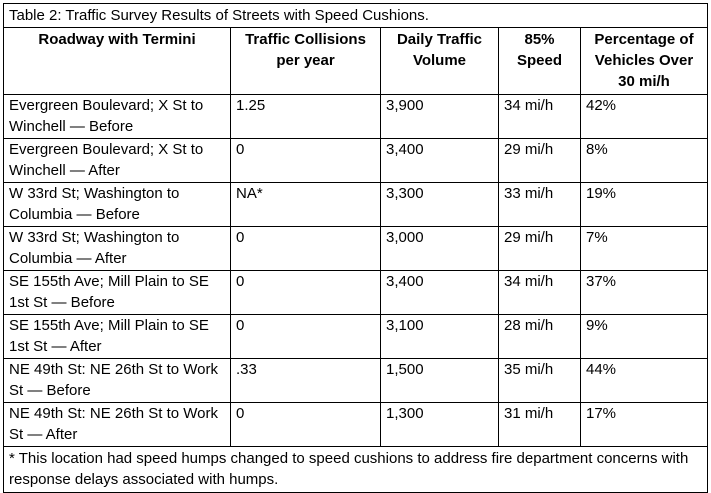 The image size is (711, 493). Describe the element at coordinates (539, 380) in the screenshot. I see `cell-speed: 35 mi/h` at that location.